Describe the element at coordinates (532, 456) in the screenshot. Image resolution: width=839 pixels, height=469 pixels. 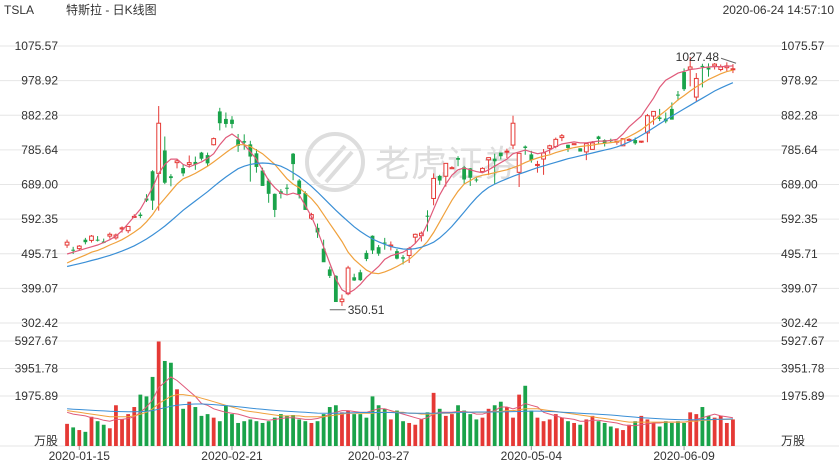
I see `date-tick-label: 2020-05-04` at that location.